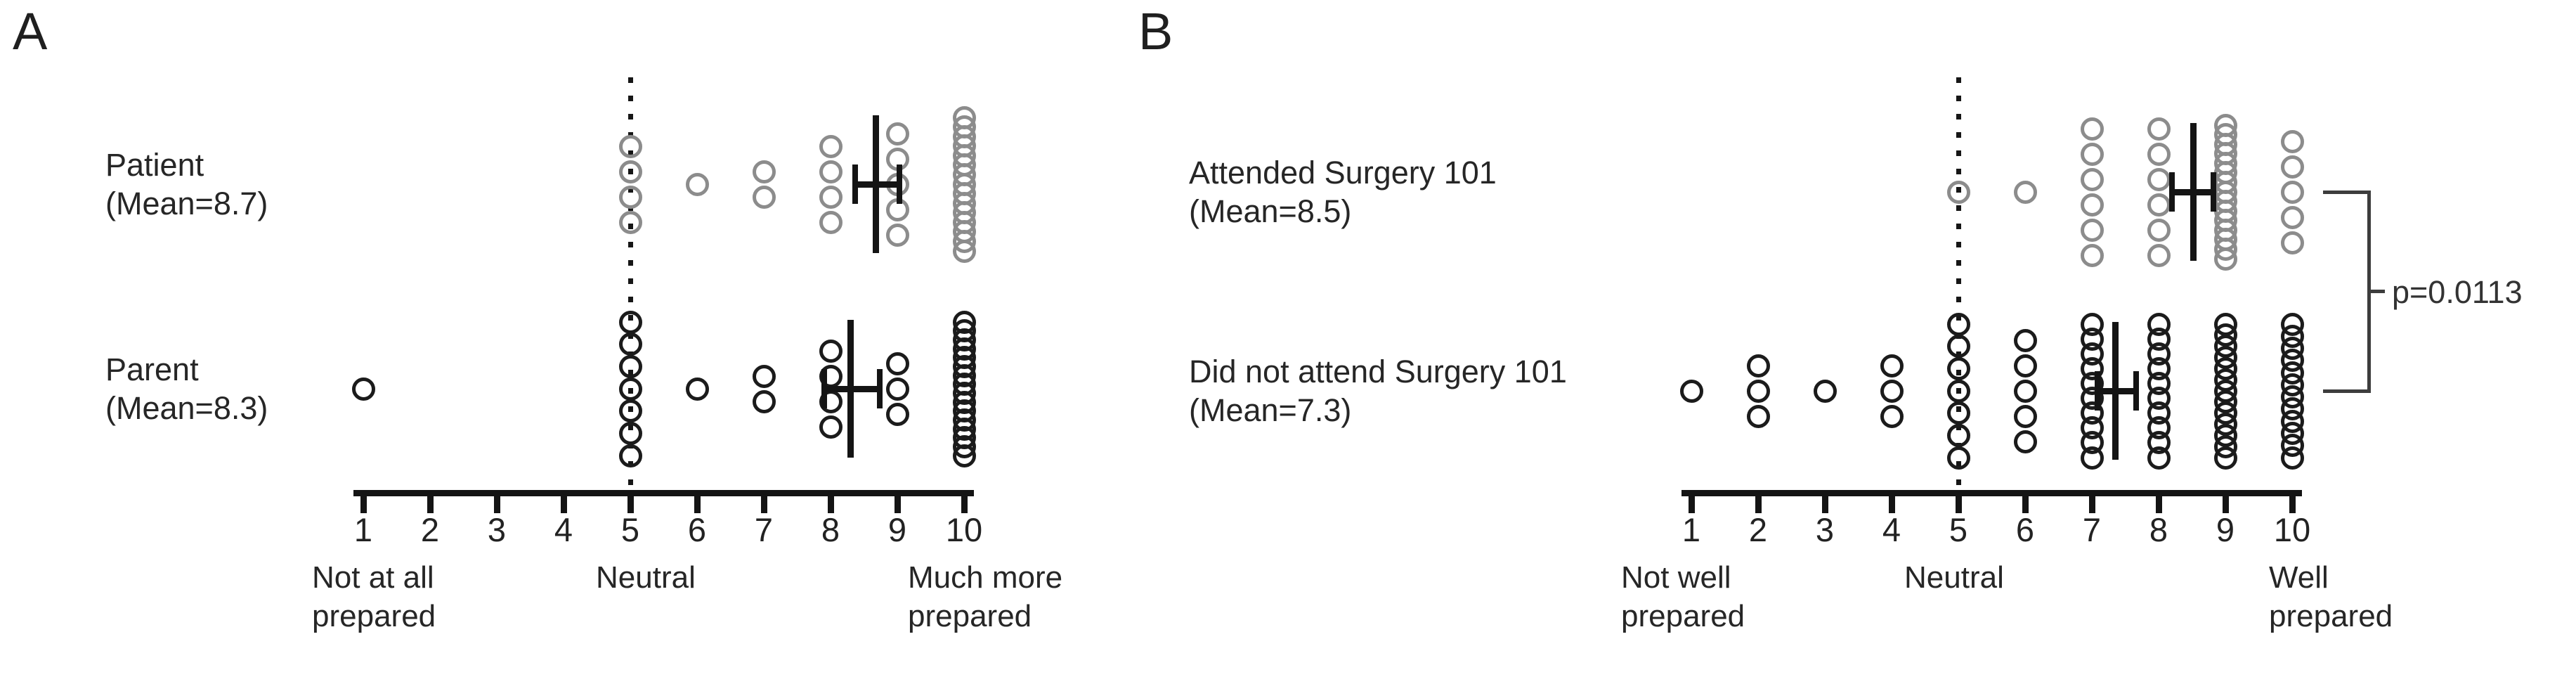 This screenshot has height=684, width=2576. What do you see at coordinates (2347, 391) in the screenshot?
I see `significance-bracket-bottom-arm` at bounding box center [2347, 391].